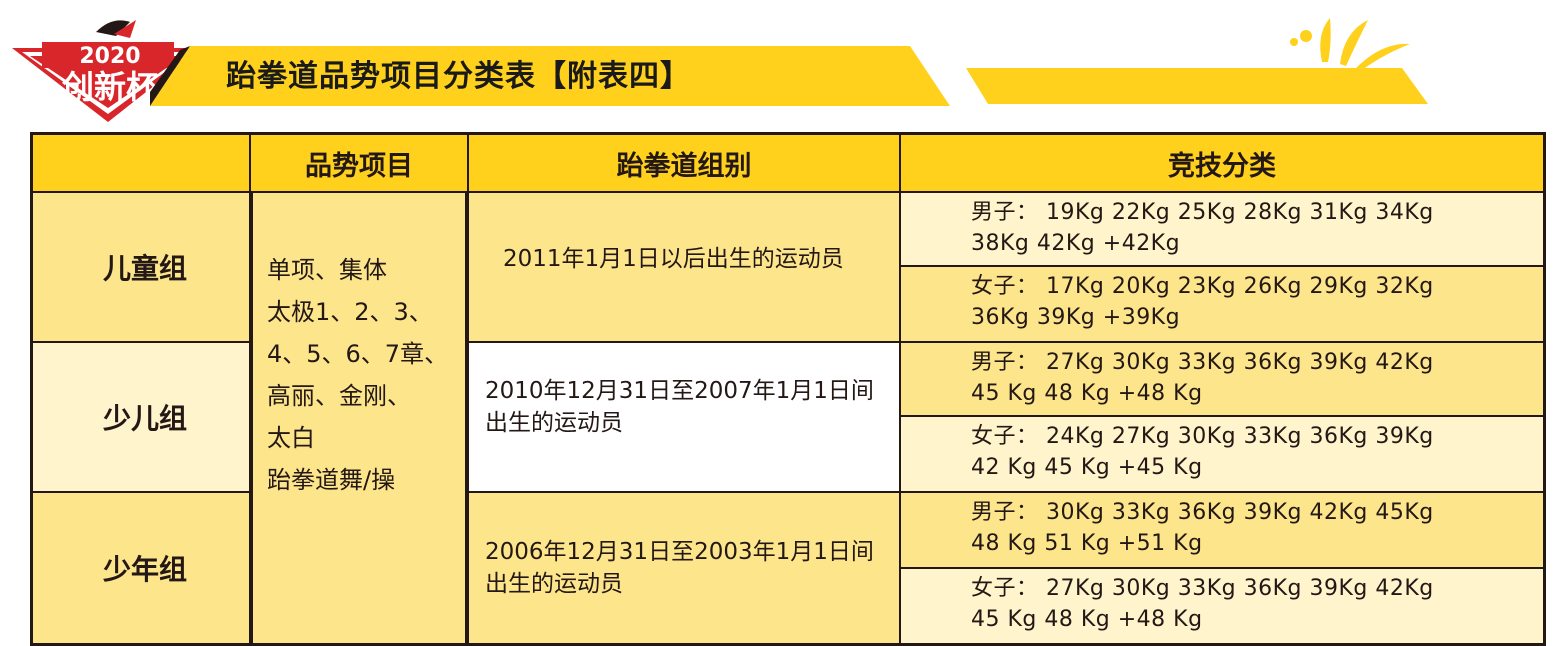 The image size is (1564, 646). What do you see at coordinates (1087, 467) in the screenshot?
I see `category-line: 42 Kg 45 Kg +45 Kg` at bounding box center [1087, 467].